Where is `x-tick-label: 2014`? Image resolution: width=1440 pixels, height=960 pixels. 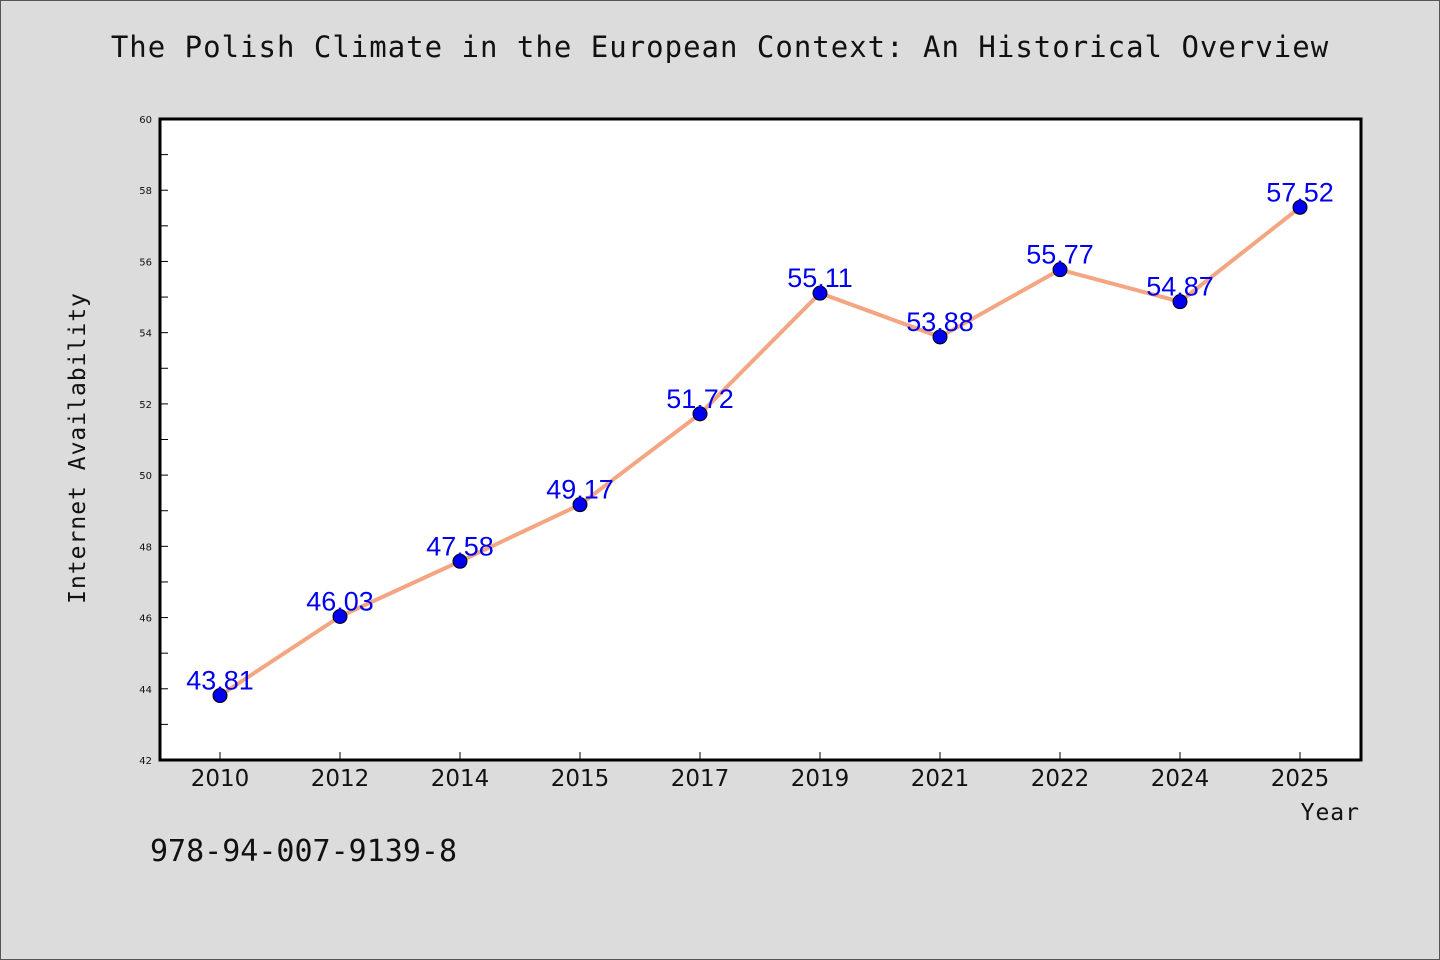 x-tick-label: 2014 is located at coordinates (460, 779).